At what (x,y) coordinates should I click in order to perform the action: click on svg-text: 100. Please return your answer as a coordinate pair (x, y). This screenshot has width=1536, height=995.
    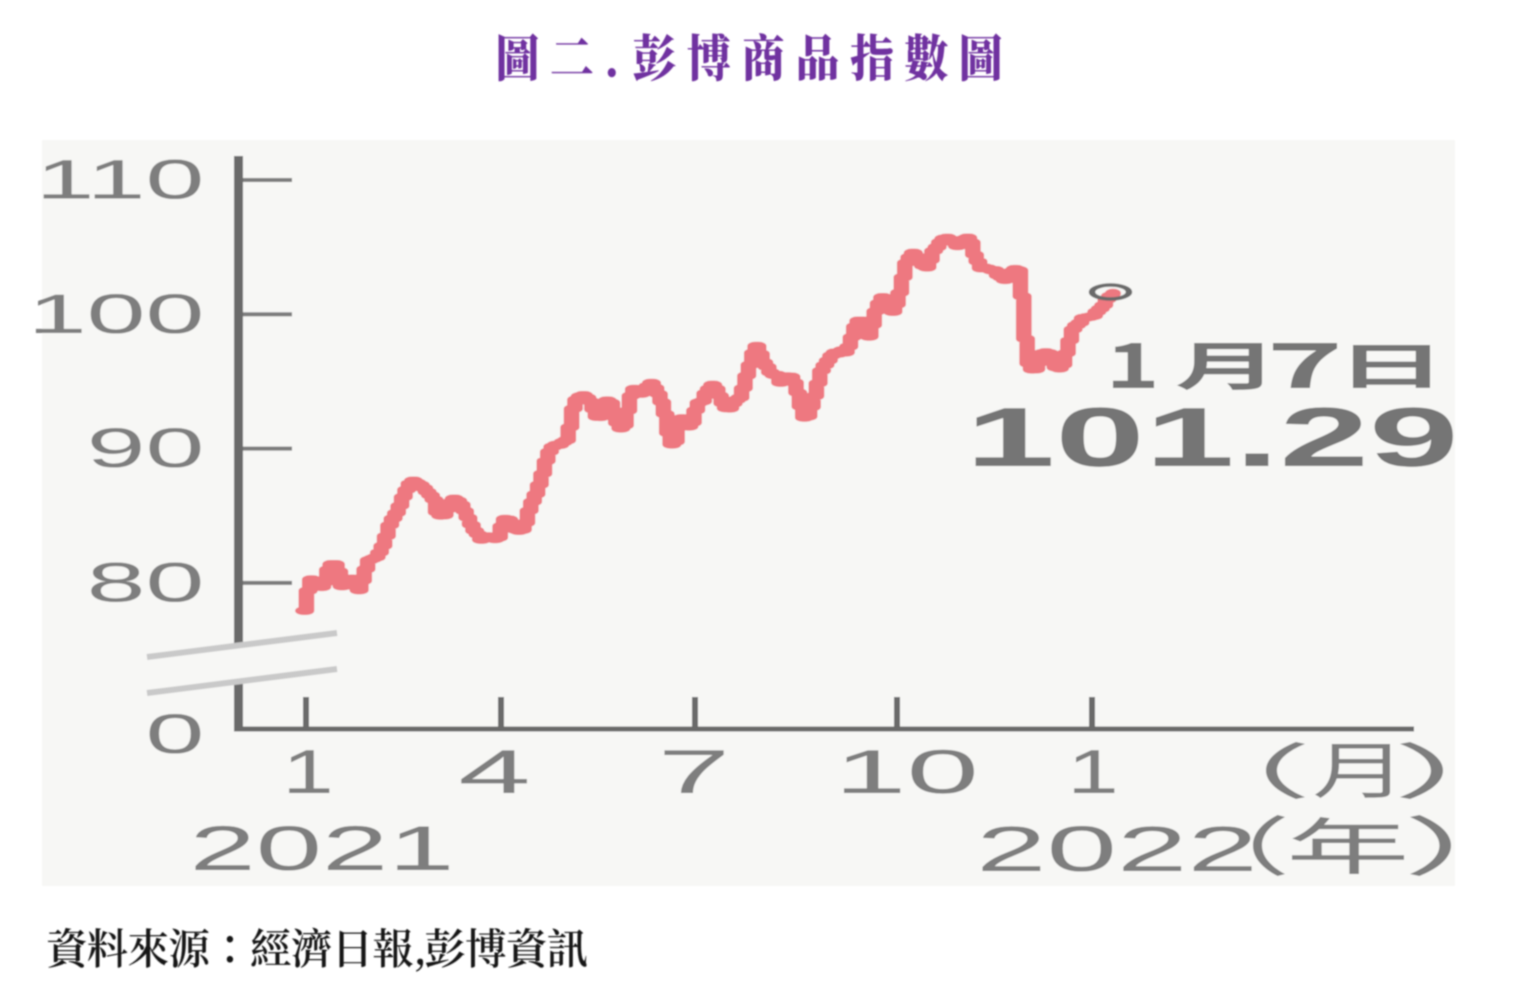
    Looking at the image, I should click on (116, 313).